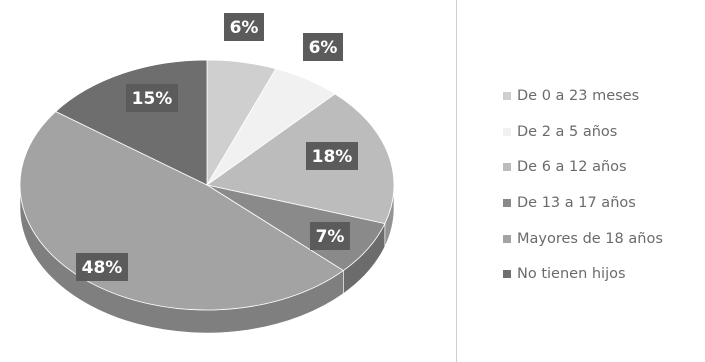  I want to click on slice-label-5: 48%, so click(102, 267).